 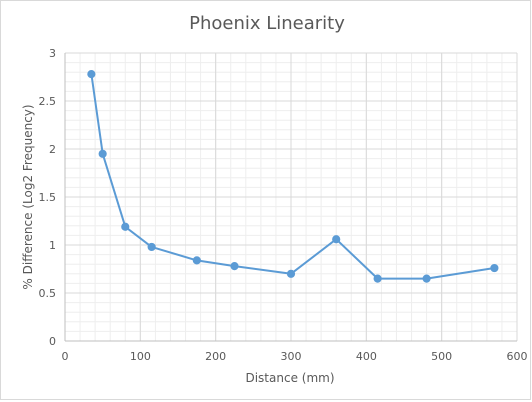 I want to click on x-tick-label: 600, so click(x=517, y=356).